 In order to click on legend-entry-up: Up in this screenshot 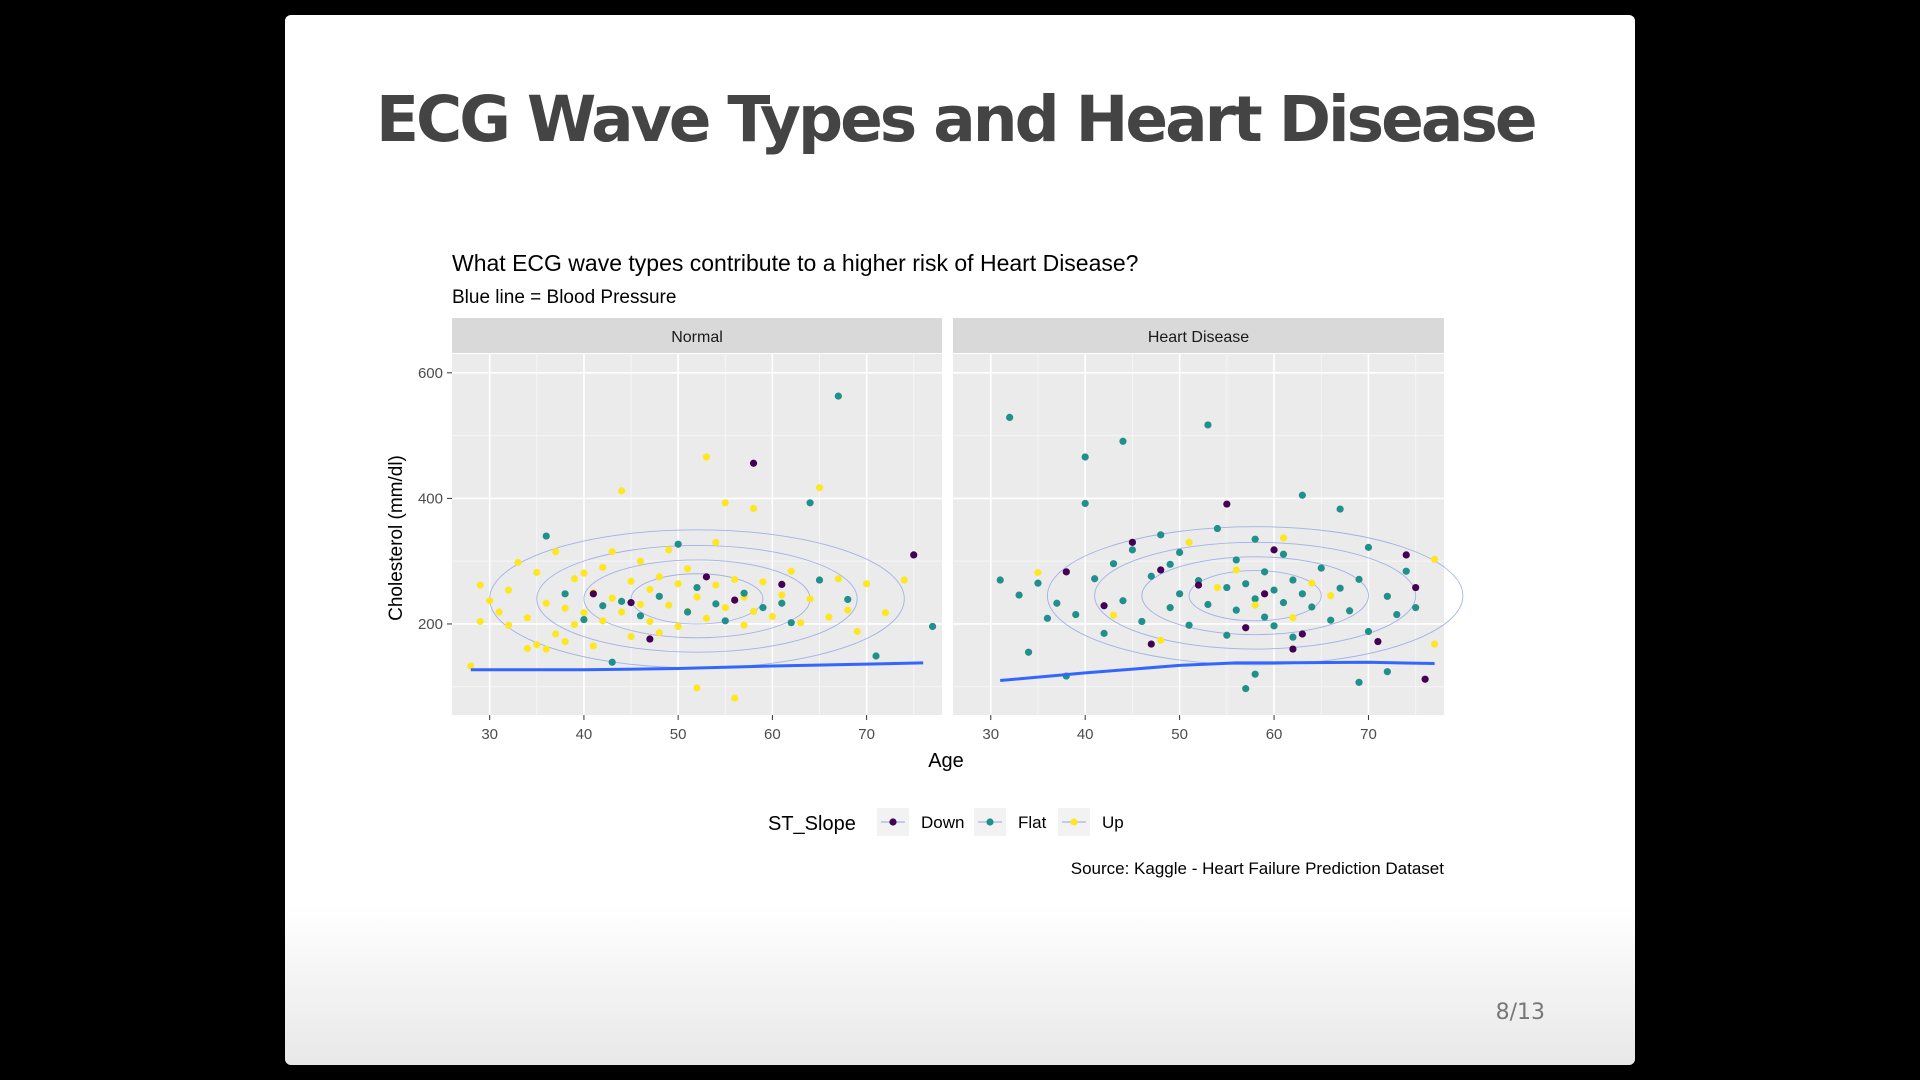, I will do `click(1091, 822)`.